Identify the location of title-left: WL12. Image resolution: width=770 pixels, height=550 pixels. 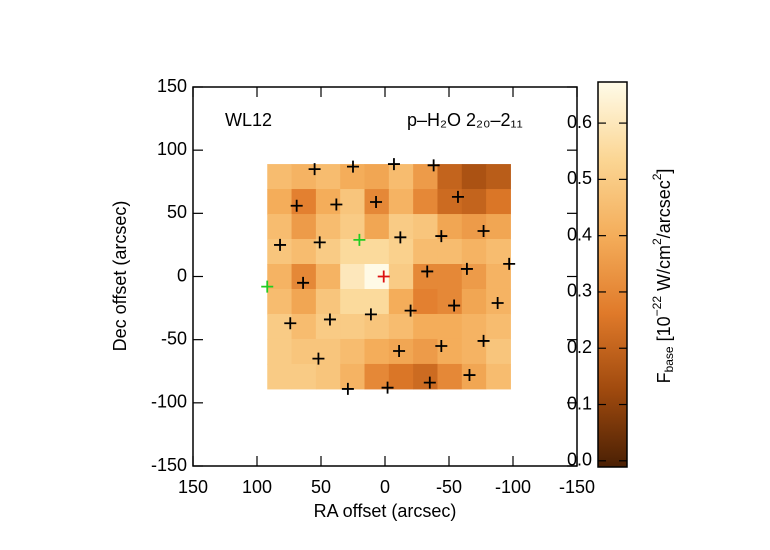
(248, 120).